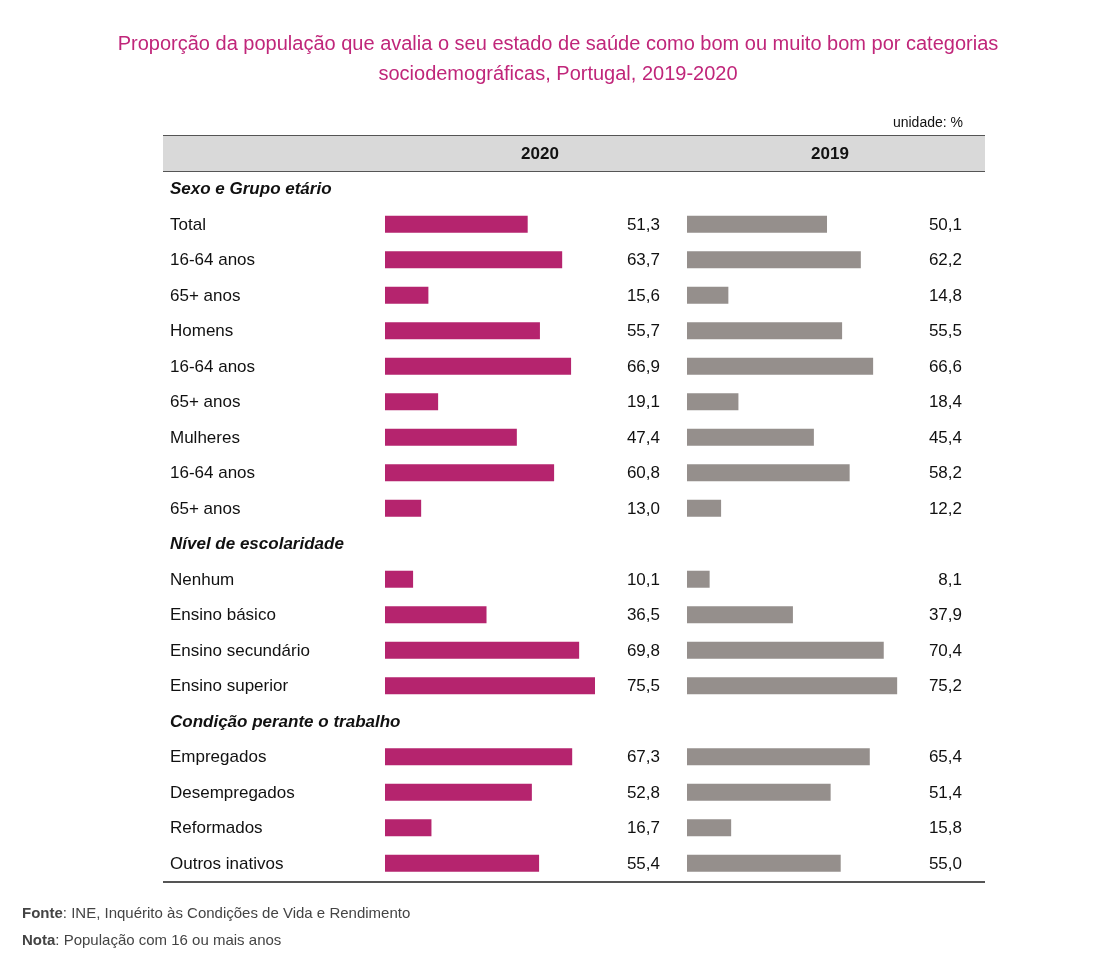 The width and height of the screenshot is (1109, 954). What do you see at coordinates (643, 757) in the screenshot?
I see `data-label: 67,3` at bounding box center [643, 757].